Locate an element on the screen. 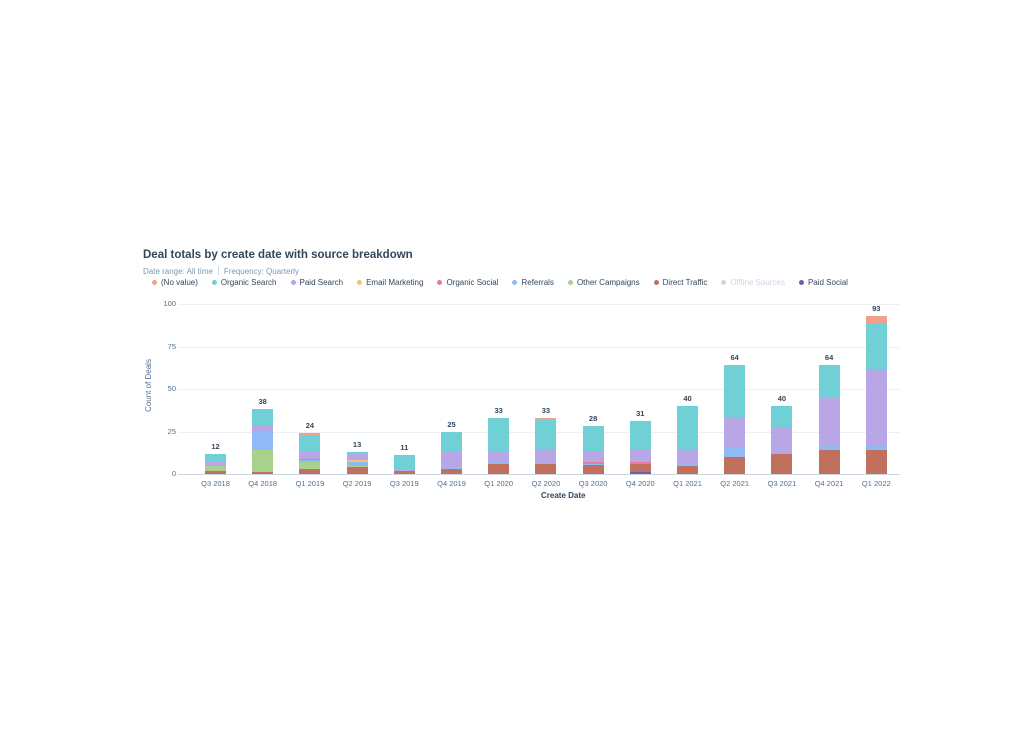 This screenshot has height=750, width=1024. bar-segment-paid-social is located at coordinates (640, 473).